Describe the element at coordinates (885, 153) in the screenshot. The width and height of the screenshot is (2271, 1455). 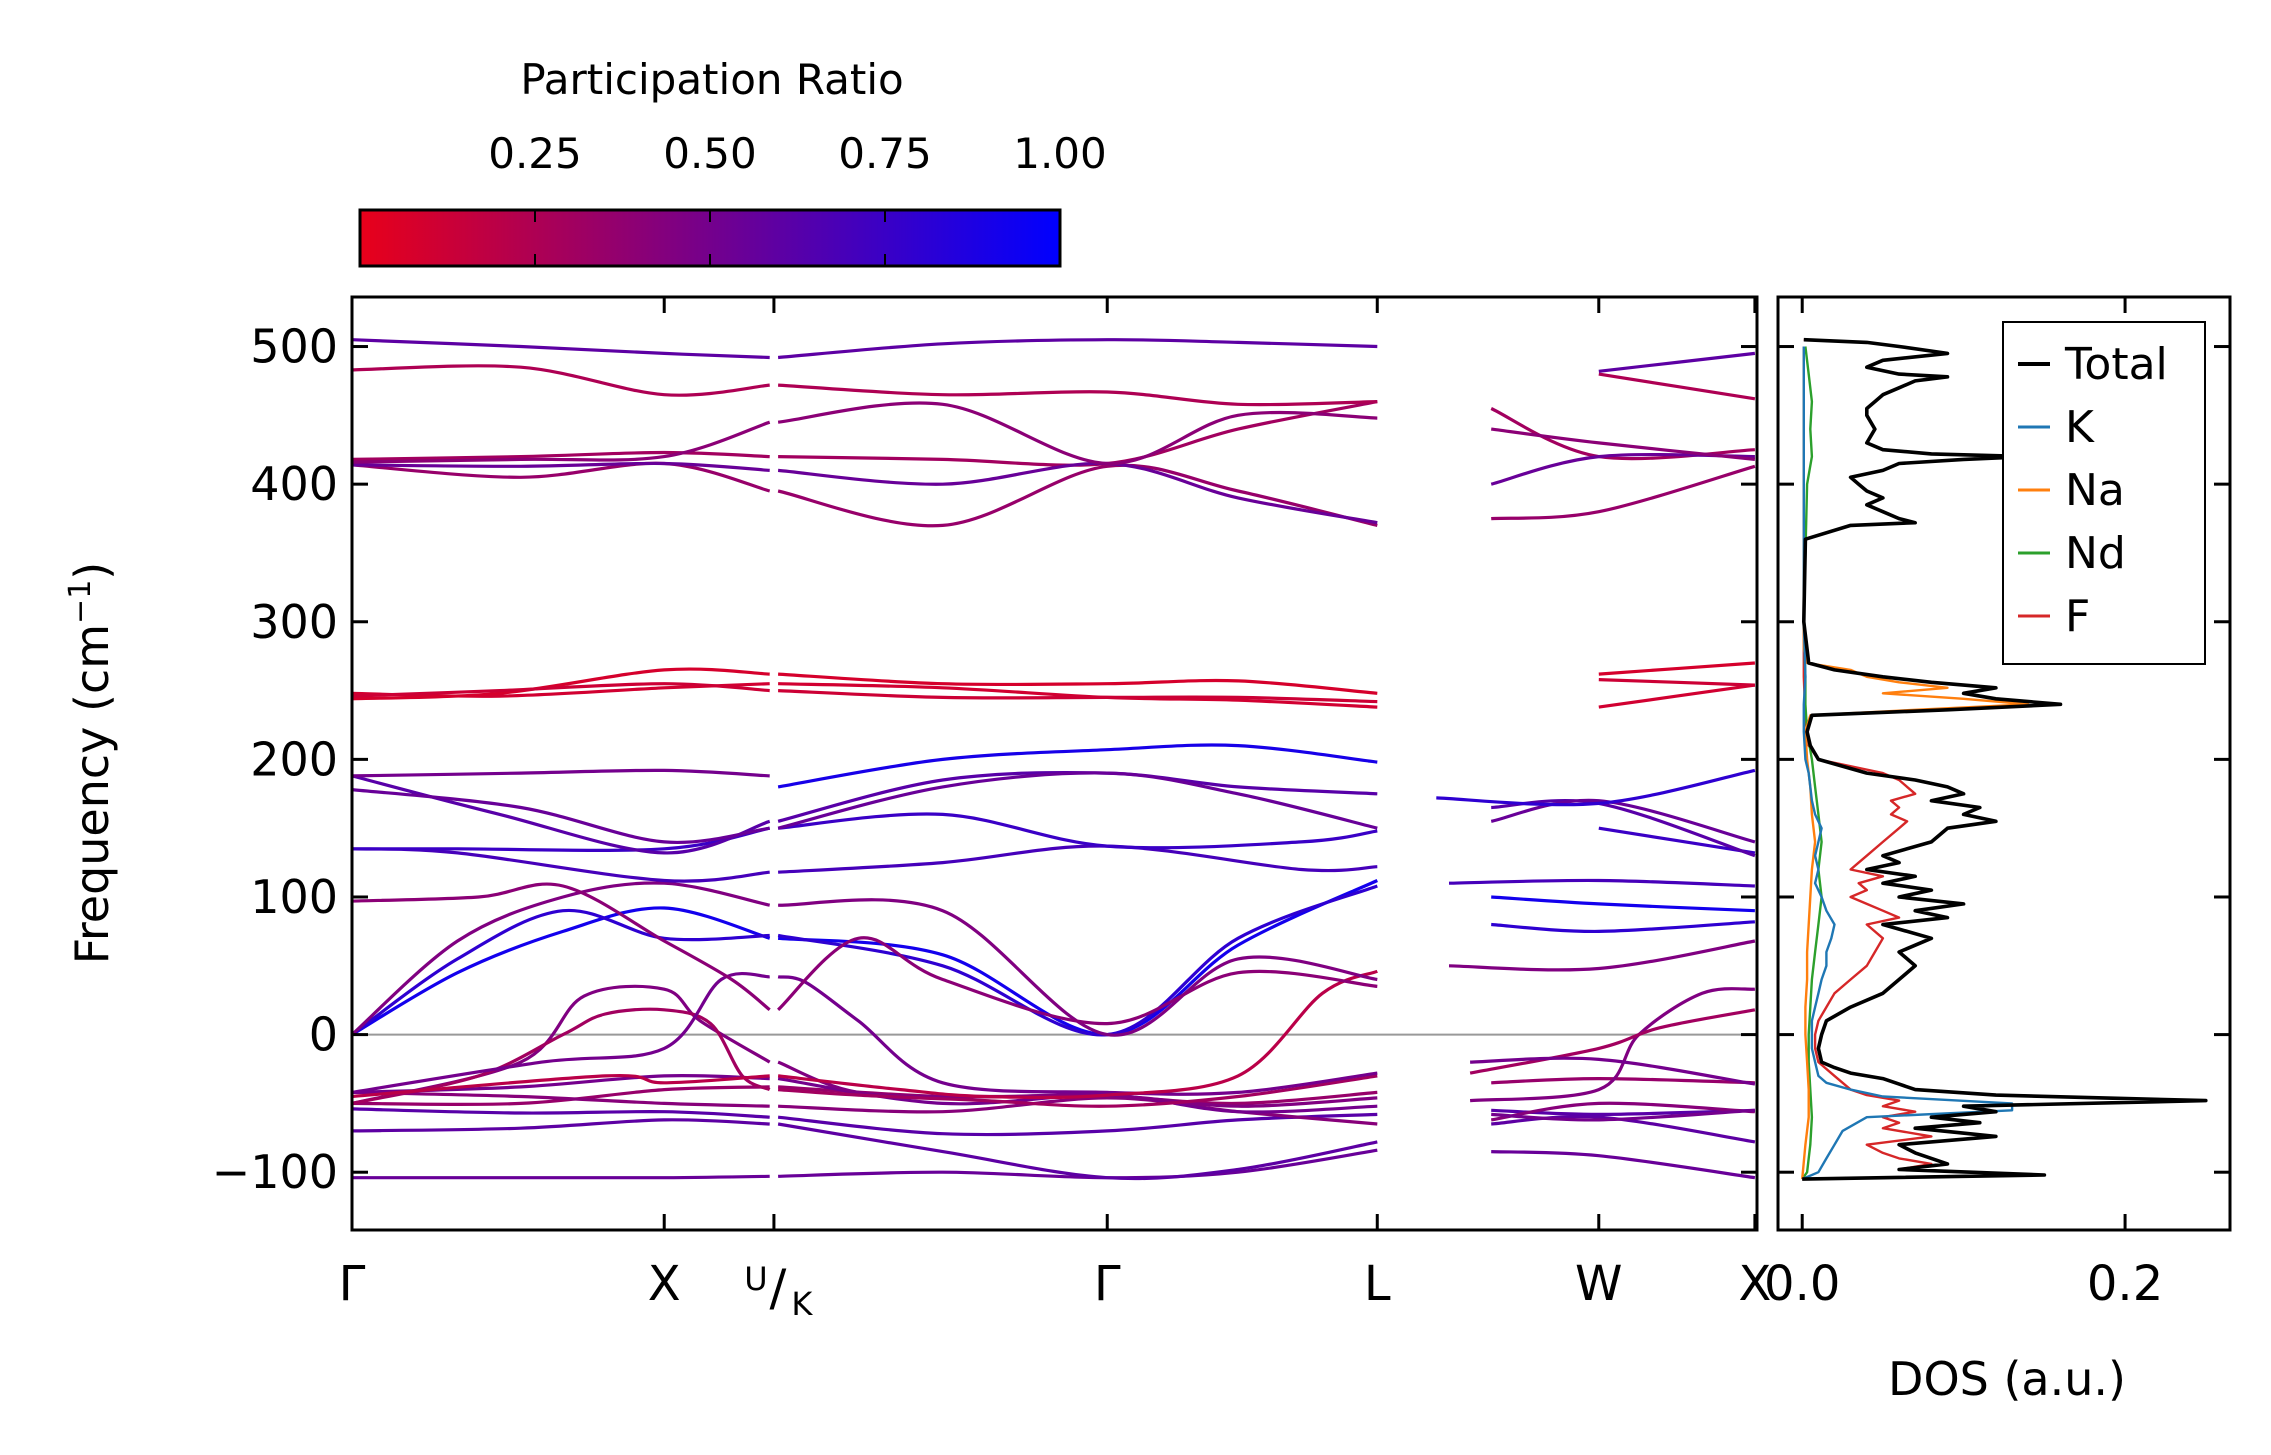
I see `colorbar-tick-label: 0.75` at that location.